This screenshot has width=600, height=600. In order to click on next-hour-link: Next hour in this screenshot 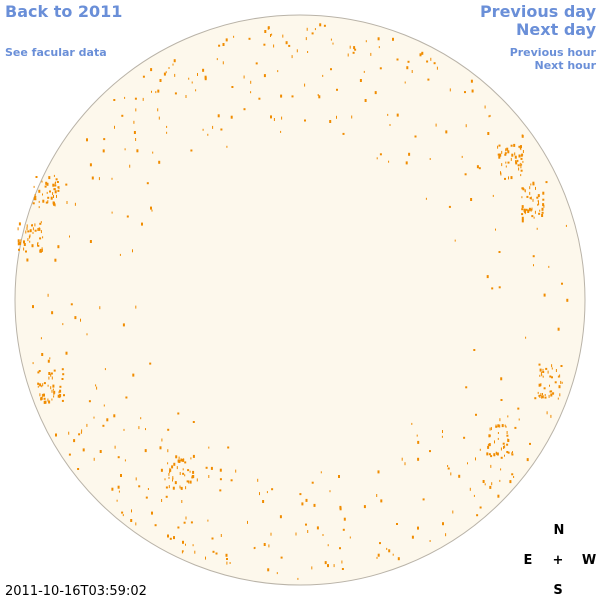, I will do `click(566, 65)`.